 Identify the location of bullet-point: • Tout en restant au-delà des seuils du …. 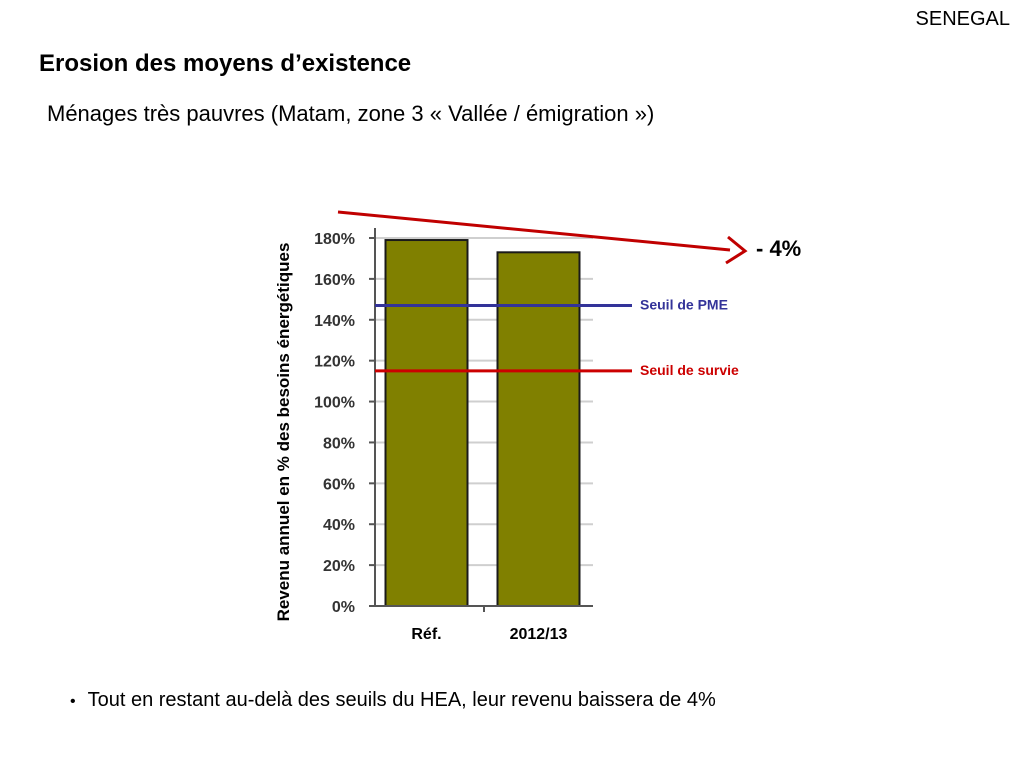
(393, 700).